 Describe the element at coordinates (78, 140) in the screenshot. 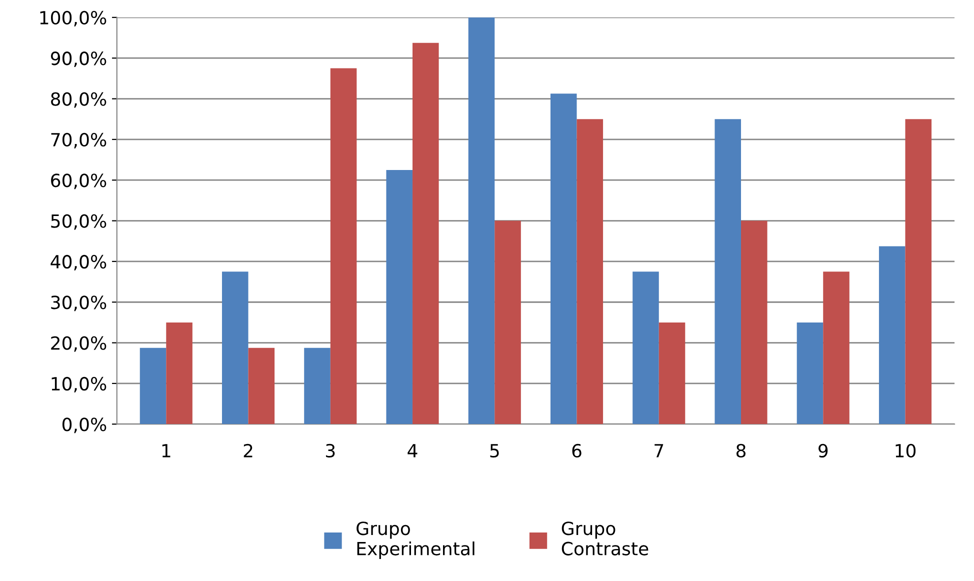

I see `y-tick-label: 70,0%` at that location.